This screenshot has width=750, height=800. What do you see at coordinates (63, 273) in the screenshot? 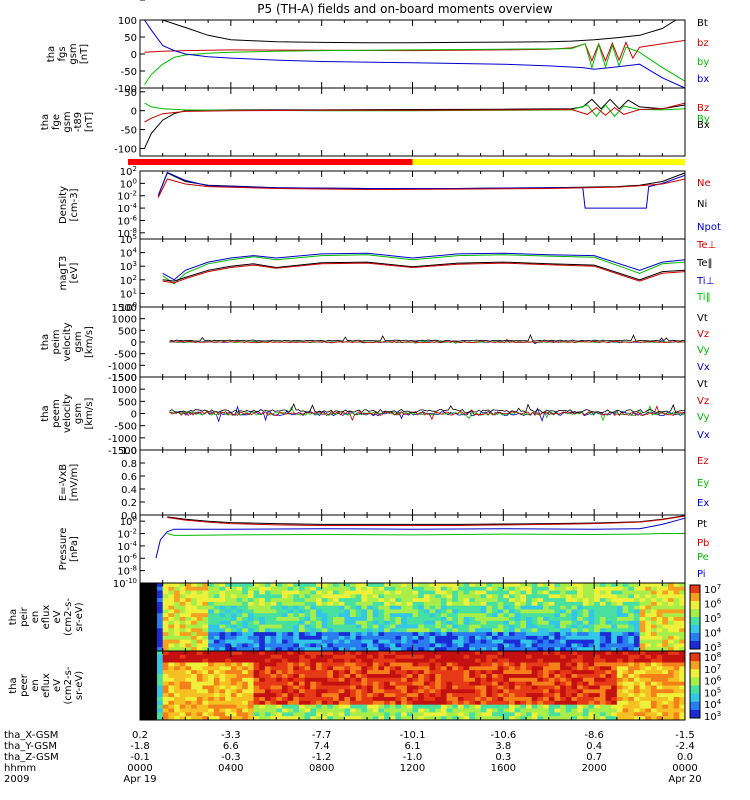
I see `y-axis-label: magT3` at bounding box center [63, 273].